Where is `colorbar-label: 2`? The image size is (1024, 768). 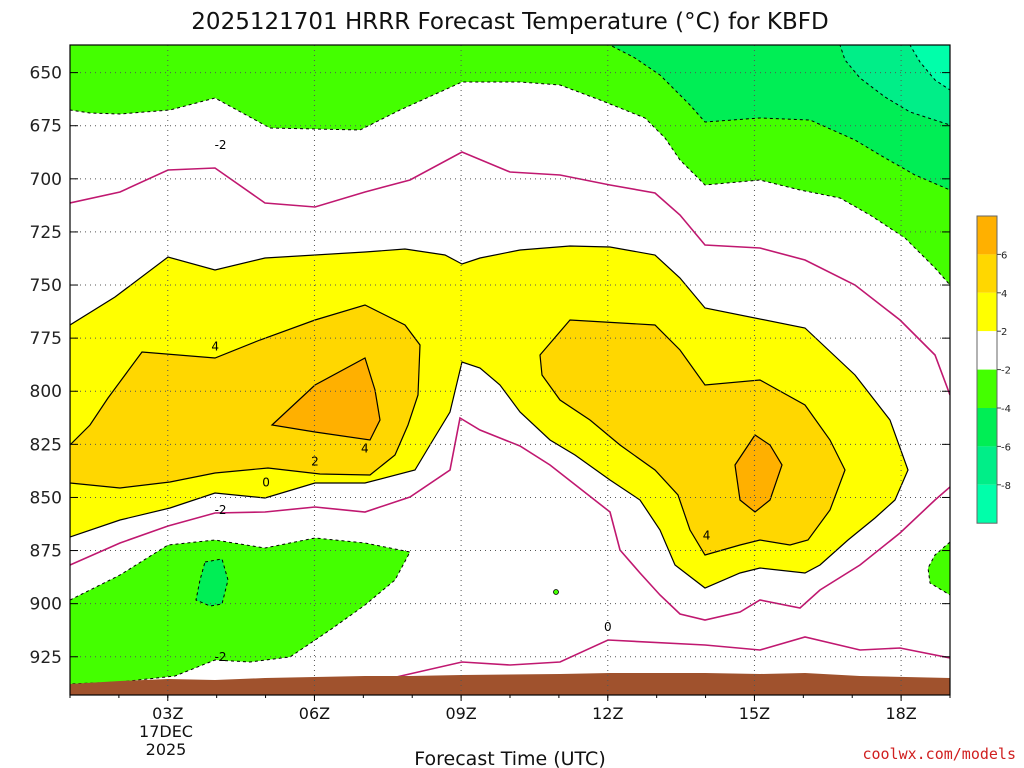 colorbar-label: 2 is located at coordinates (1004, 332).